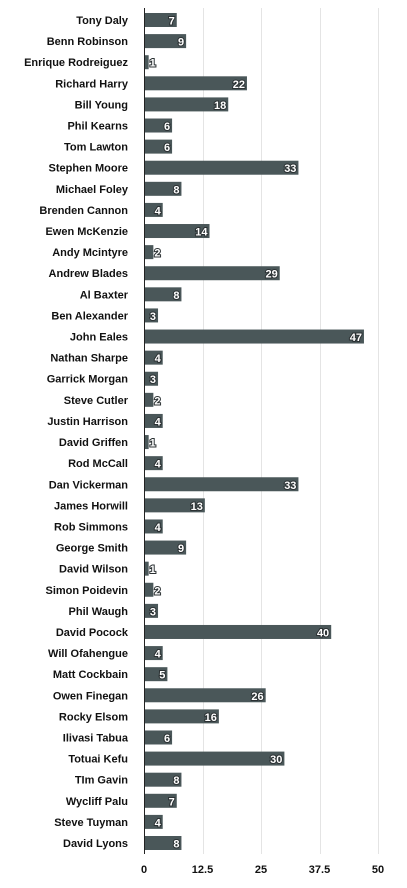 The image size is (407, 888). Describe the element at coordinates (101, 781) in the screenshot. I see `category-label: TIm Gavin` at that location.